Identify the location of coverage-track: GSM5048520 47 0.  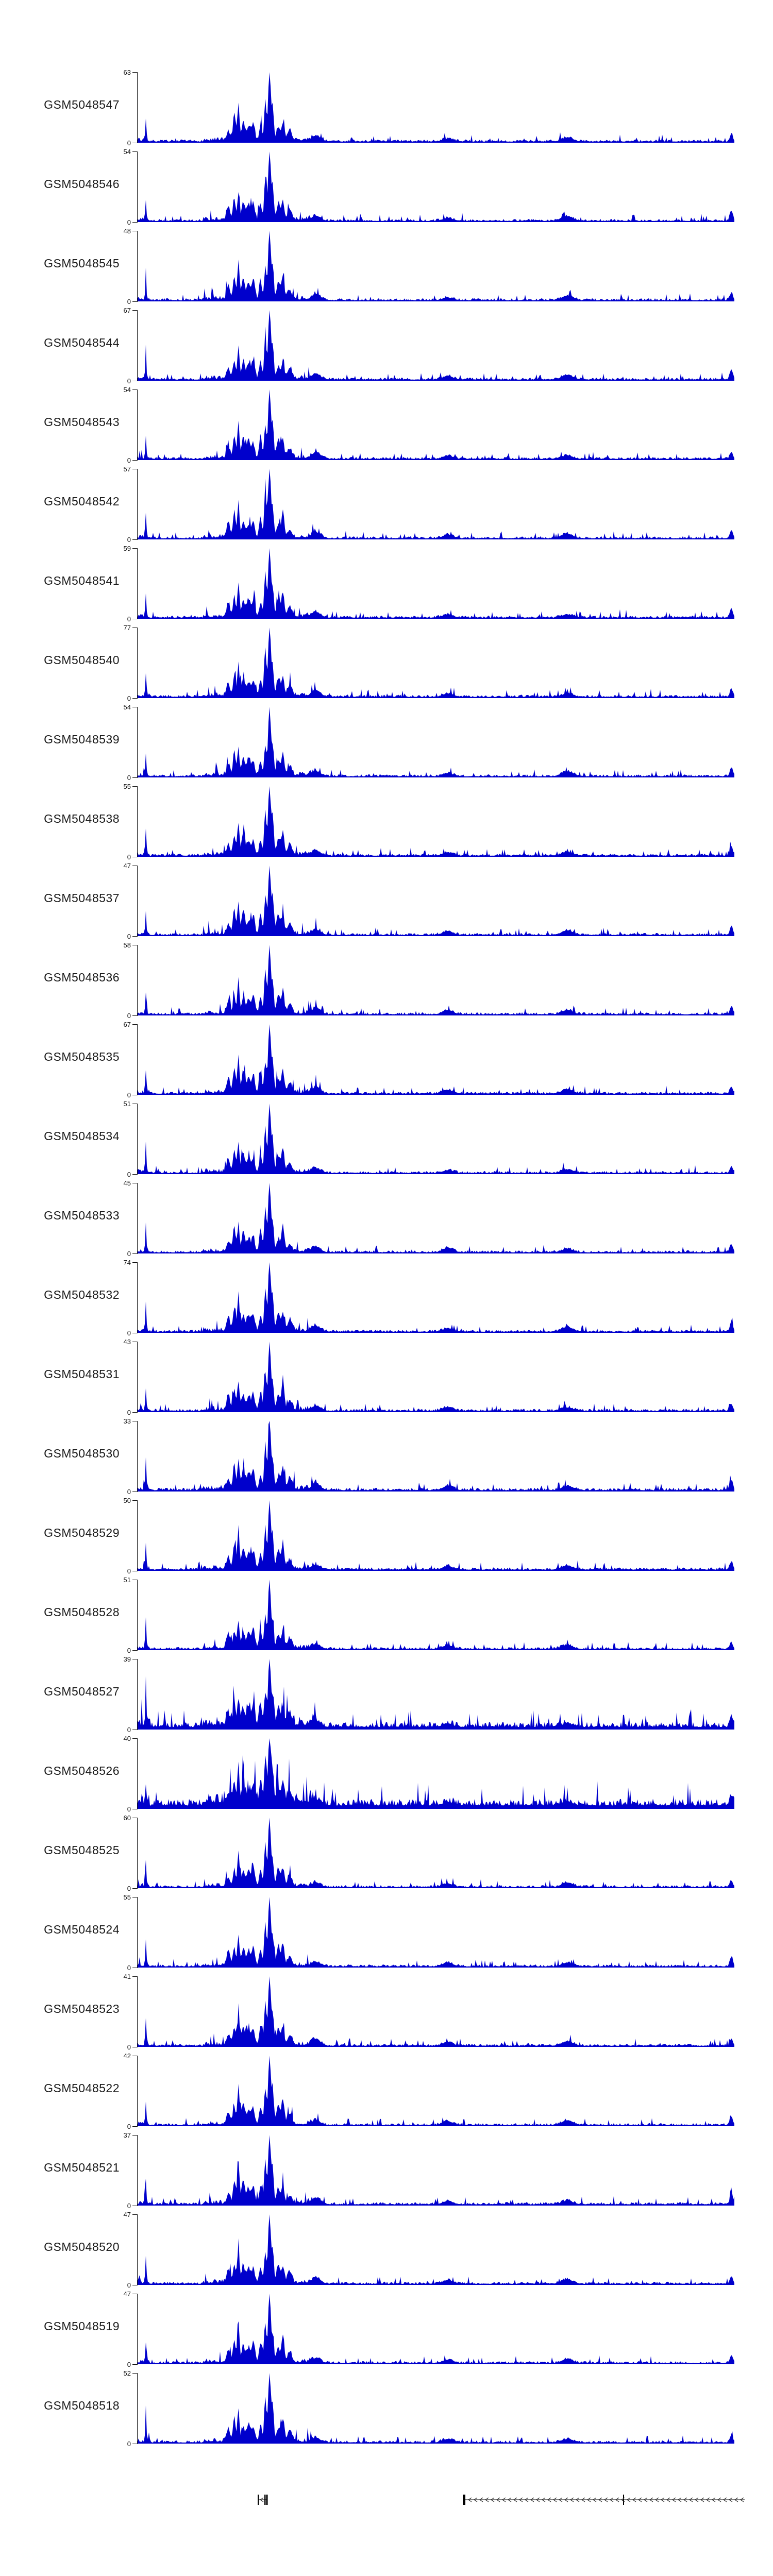
(386, 2252).